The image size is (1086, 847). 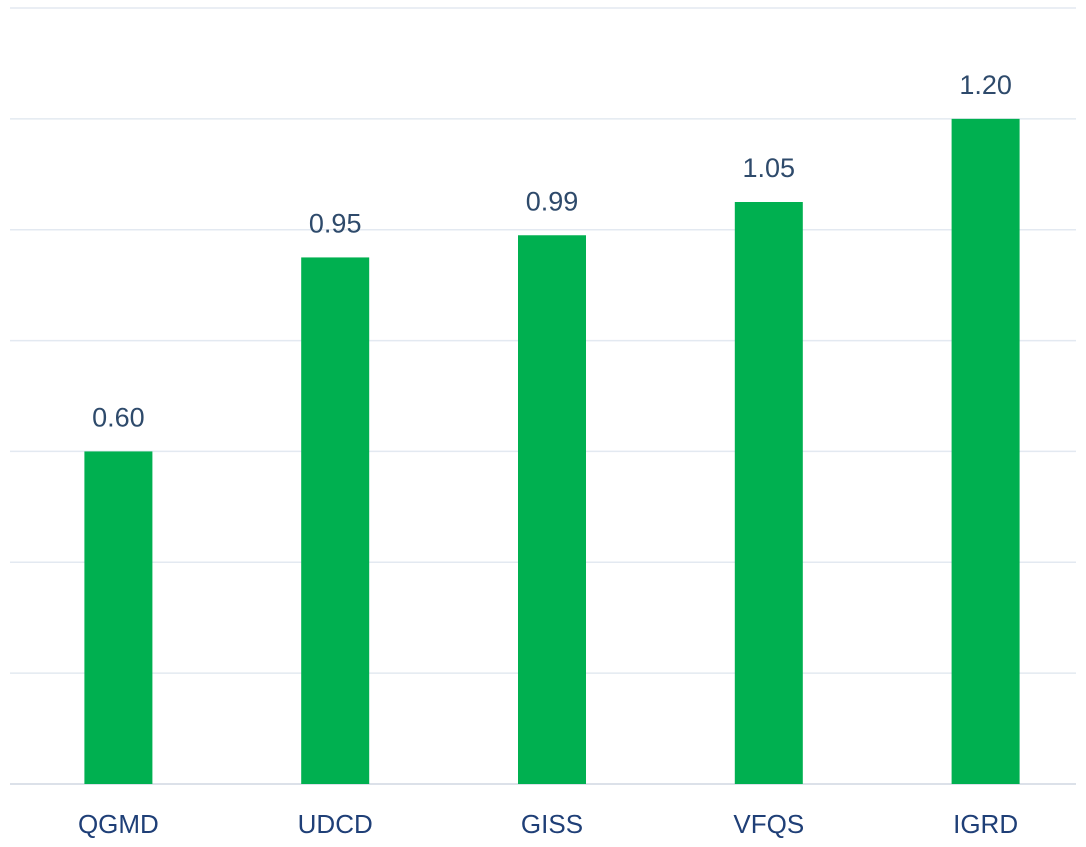 What do you see at coordinates (985, 85) in the screenshot?
I see `value-label: 1.20` at bounding box center [985, 85].